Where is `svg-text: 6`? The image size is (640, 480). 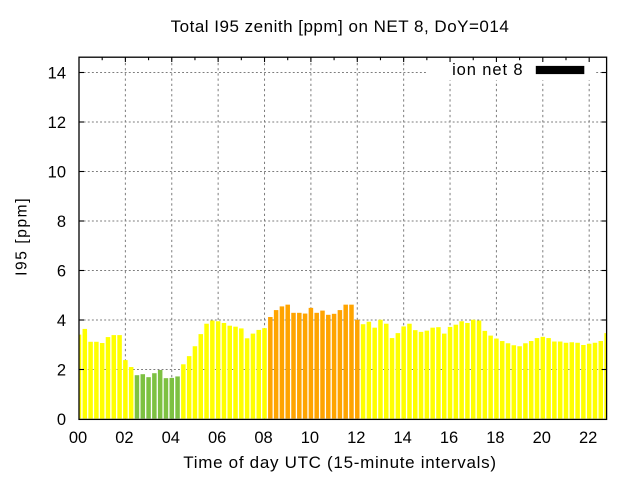
svg-text: 6 is located at coordinates (61, 271).